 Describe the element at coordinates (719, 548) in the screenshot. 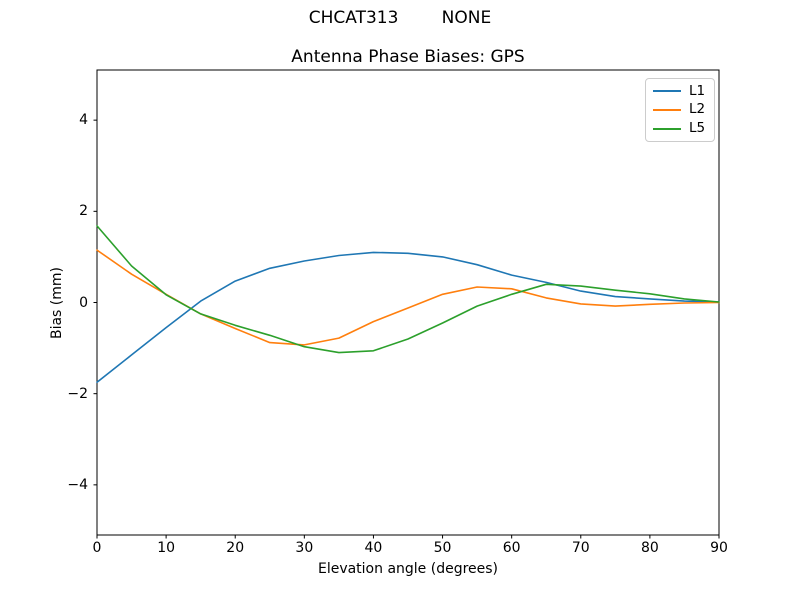

I see `x-tick-label: 90` at that location.